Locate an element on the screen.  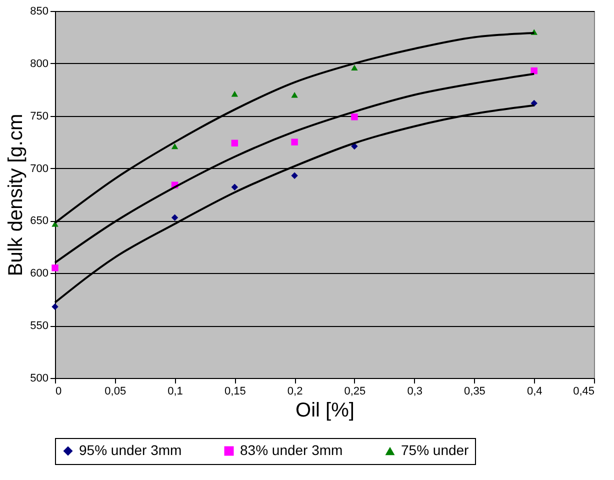
x-tick-label: 0,35 is located at coordinates (475, 392).